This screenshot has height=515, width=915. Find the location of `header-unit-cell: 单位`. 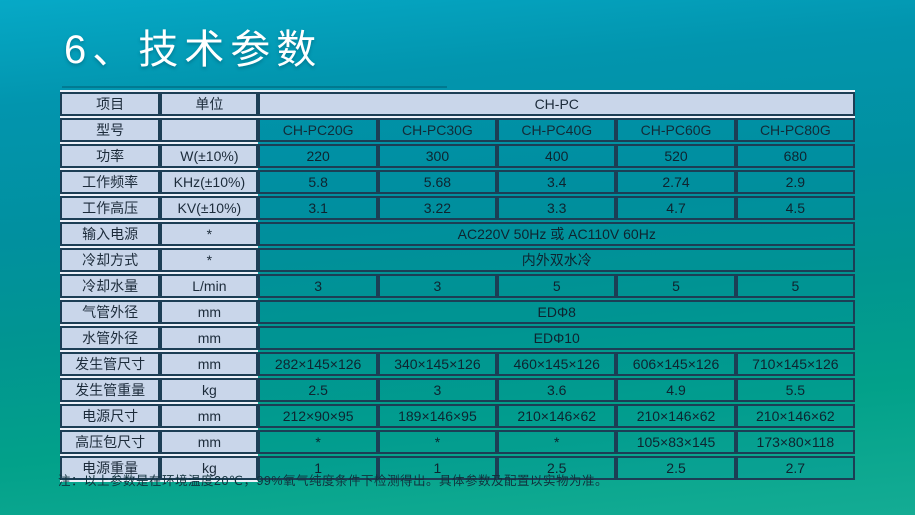

header-unit-cell: 单位 is located at coordinates (209, 104).